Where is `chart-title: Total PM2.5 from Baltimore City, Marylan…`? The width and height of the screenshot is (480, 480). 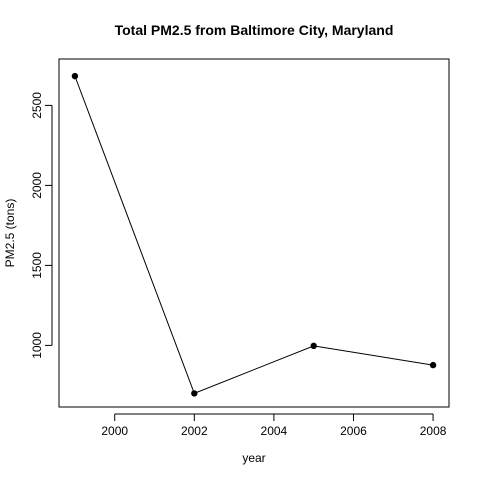
chart-title: Total PM2.5 from Baltimore City, Marylan… is located at coordinates (254, 30).